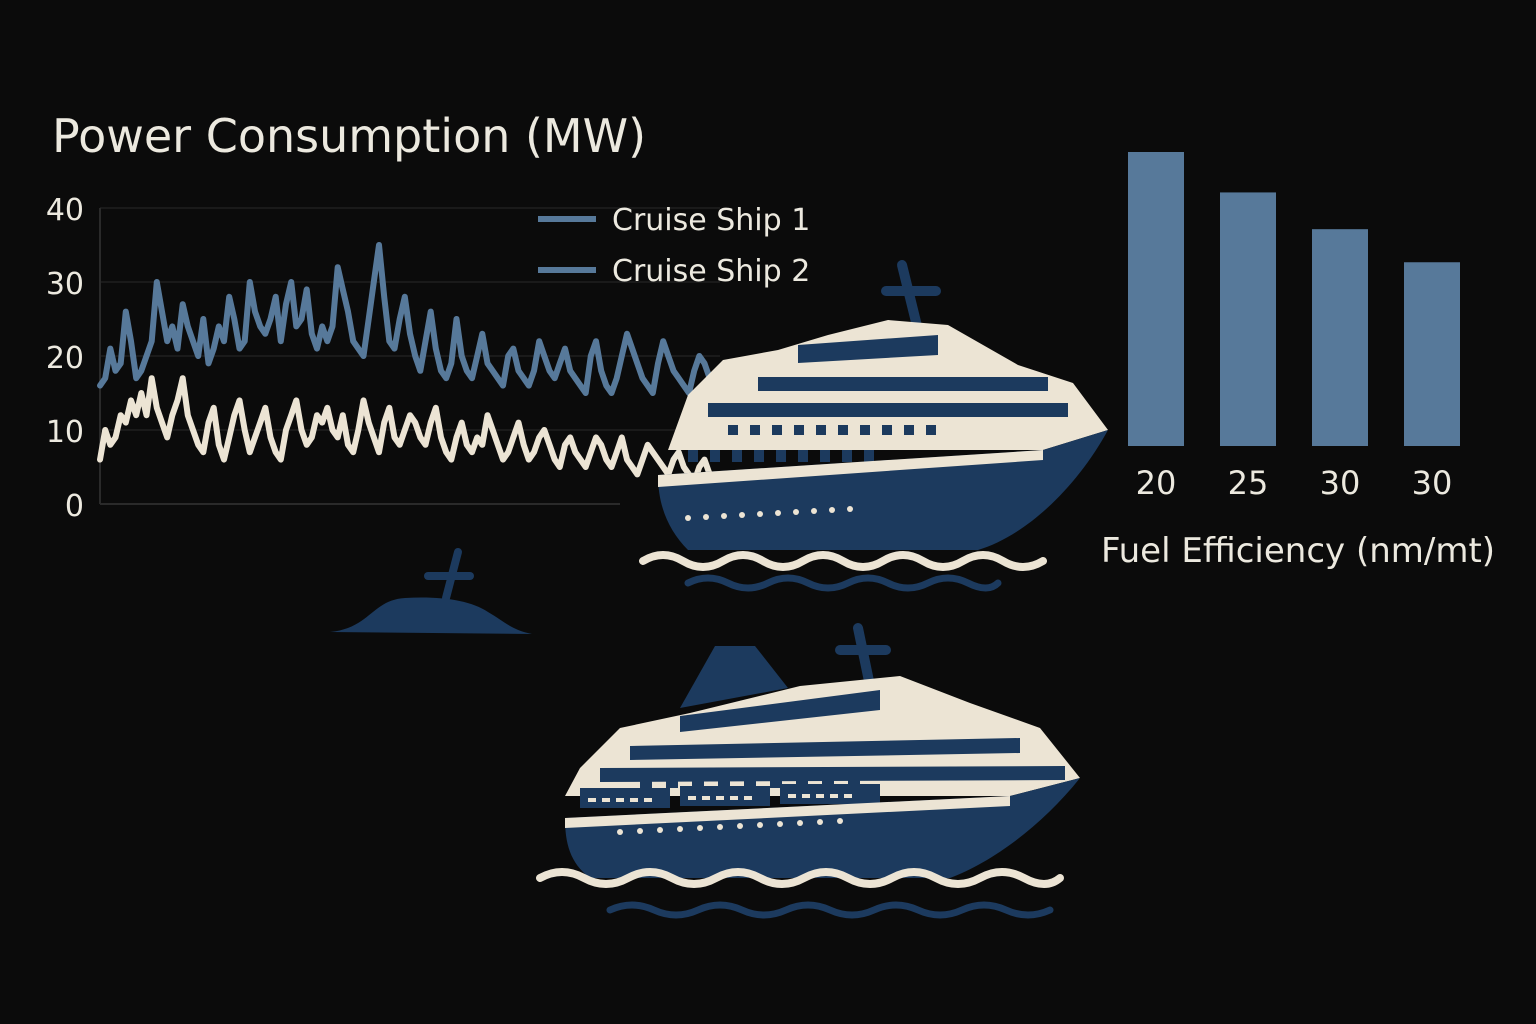 The width and height of the screenshot is (1536, 1024). I want to click on legend: Cruise Ship 1 Cruise Ship 2, so click(674, 246).